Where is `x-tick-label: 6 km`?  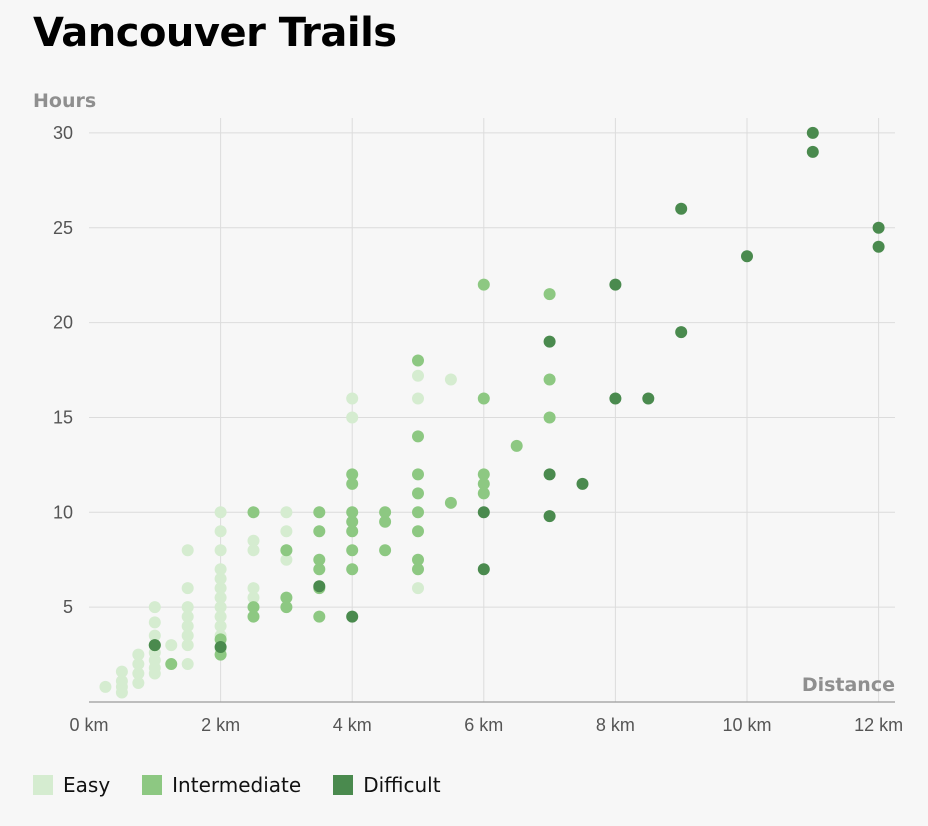
x-tick-label: 6 km is located at coordinates (483, 725).